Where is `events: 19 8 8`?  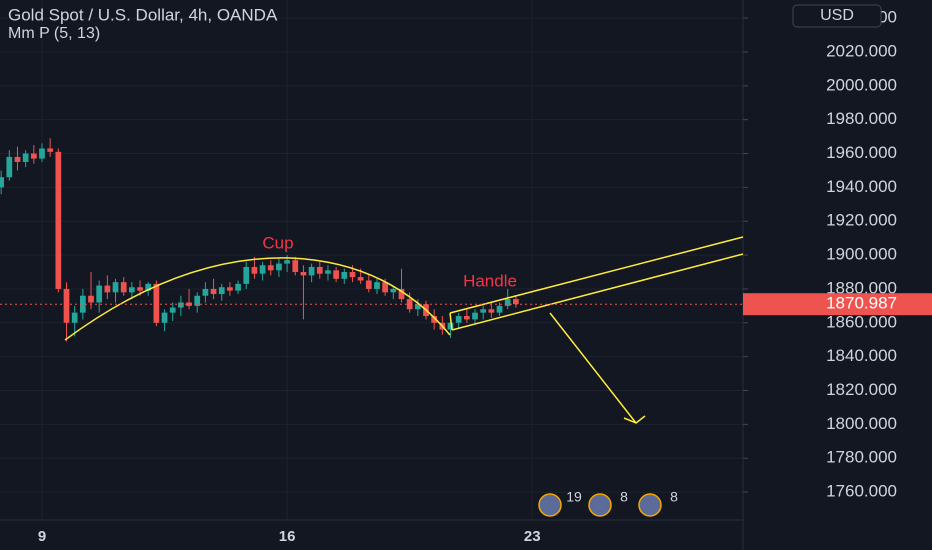 events: 19 8 8 is located at coordinates (608, 503).